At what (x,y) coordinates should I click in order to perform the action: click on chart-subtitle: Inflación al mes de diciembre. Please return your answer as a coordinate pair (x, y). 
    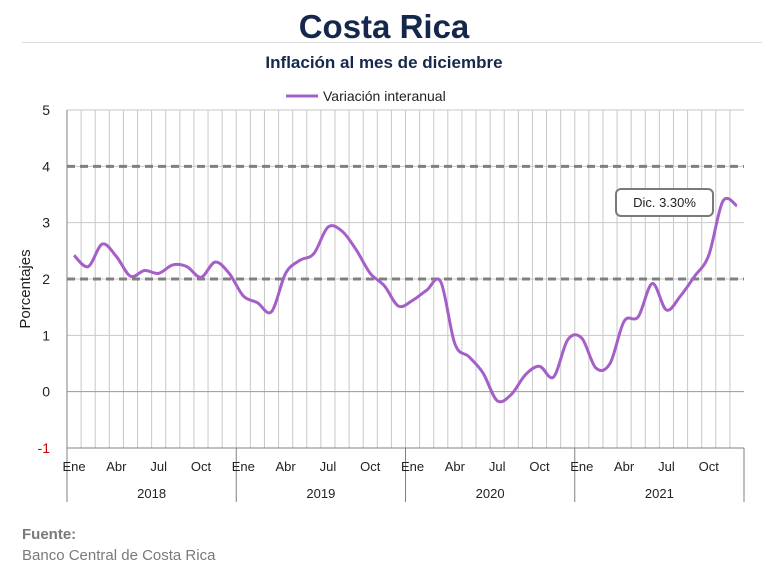
    Looking at the image, I should click on (384, 62).